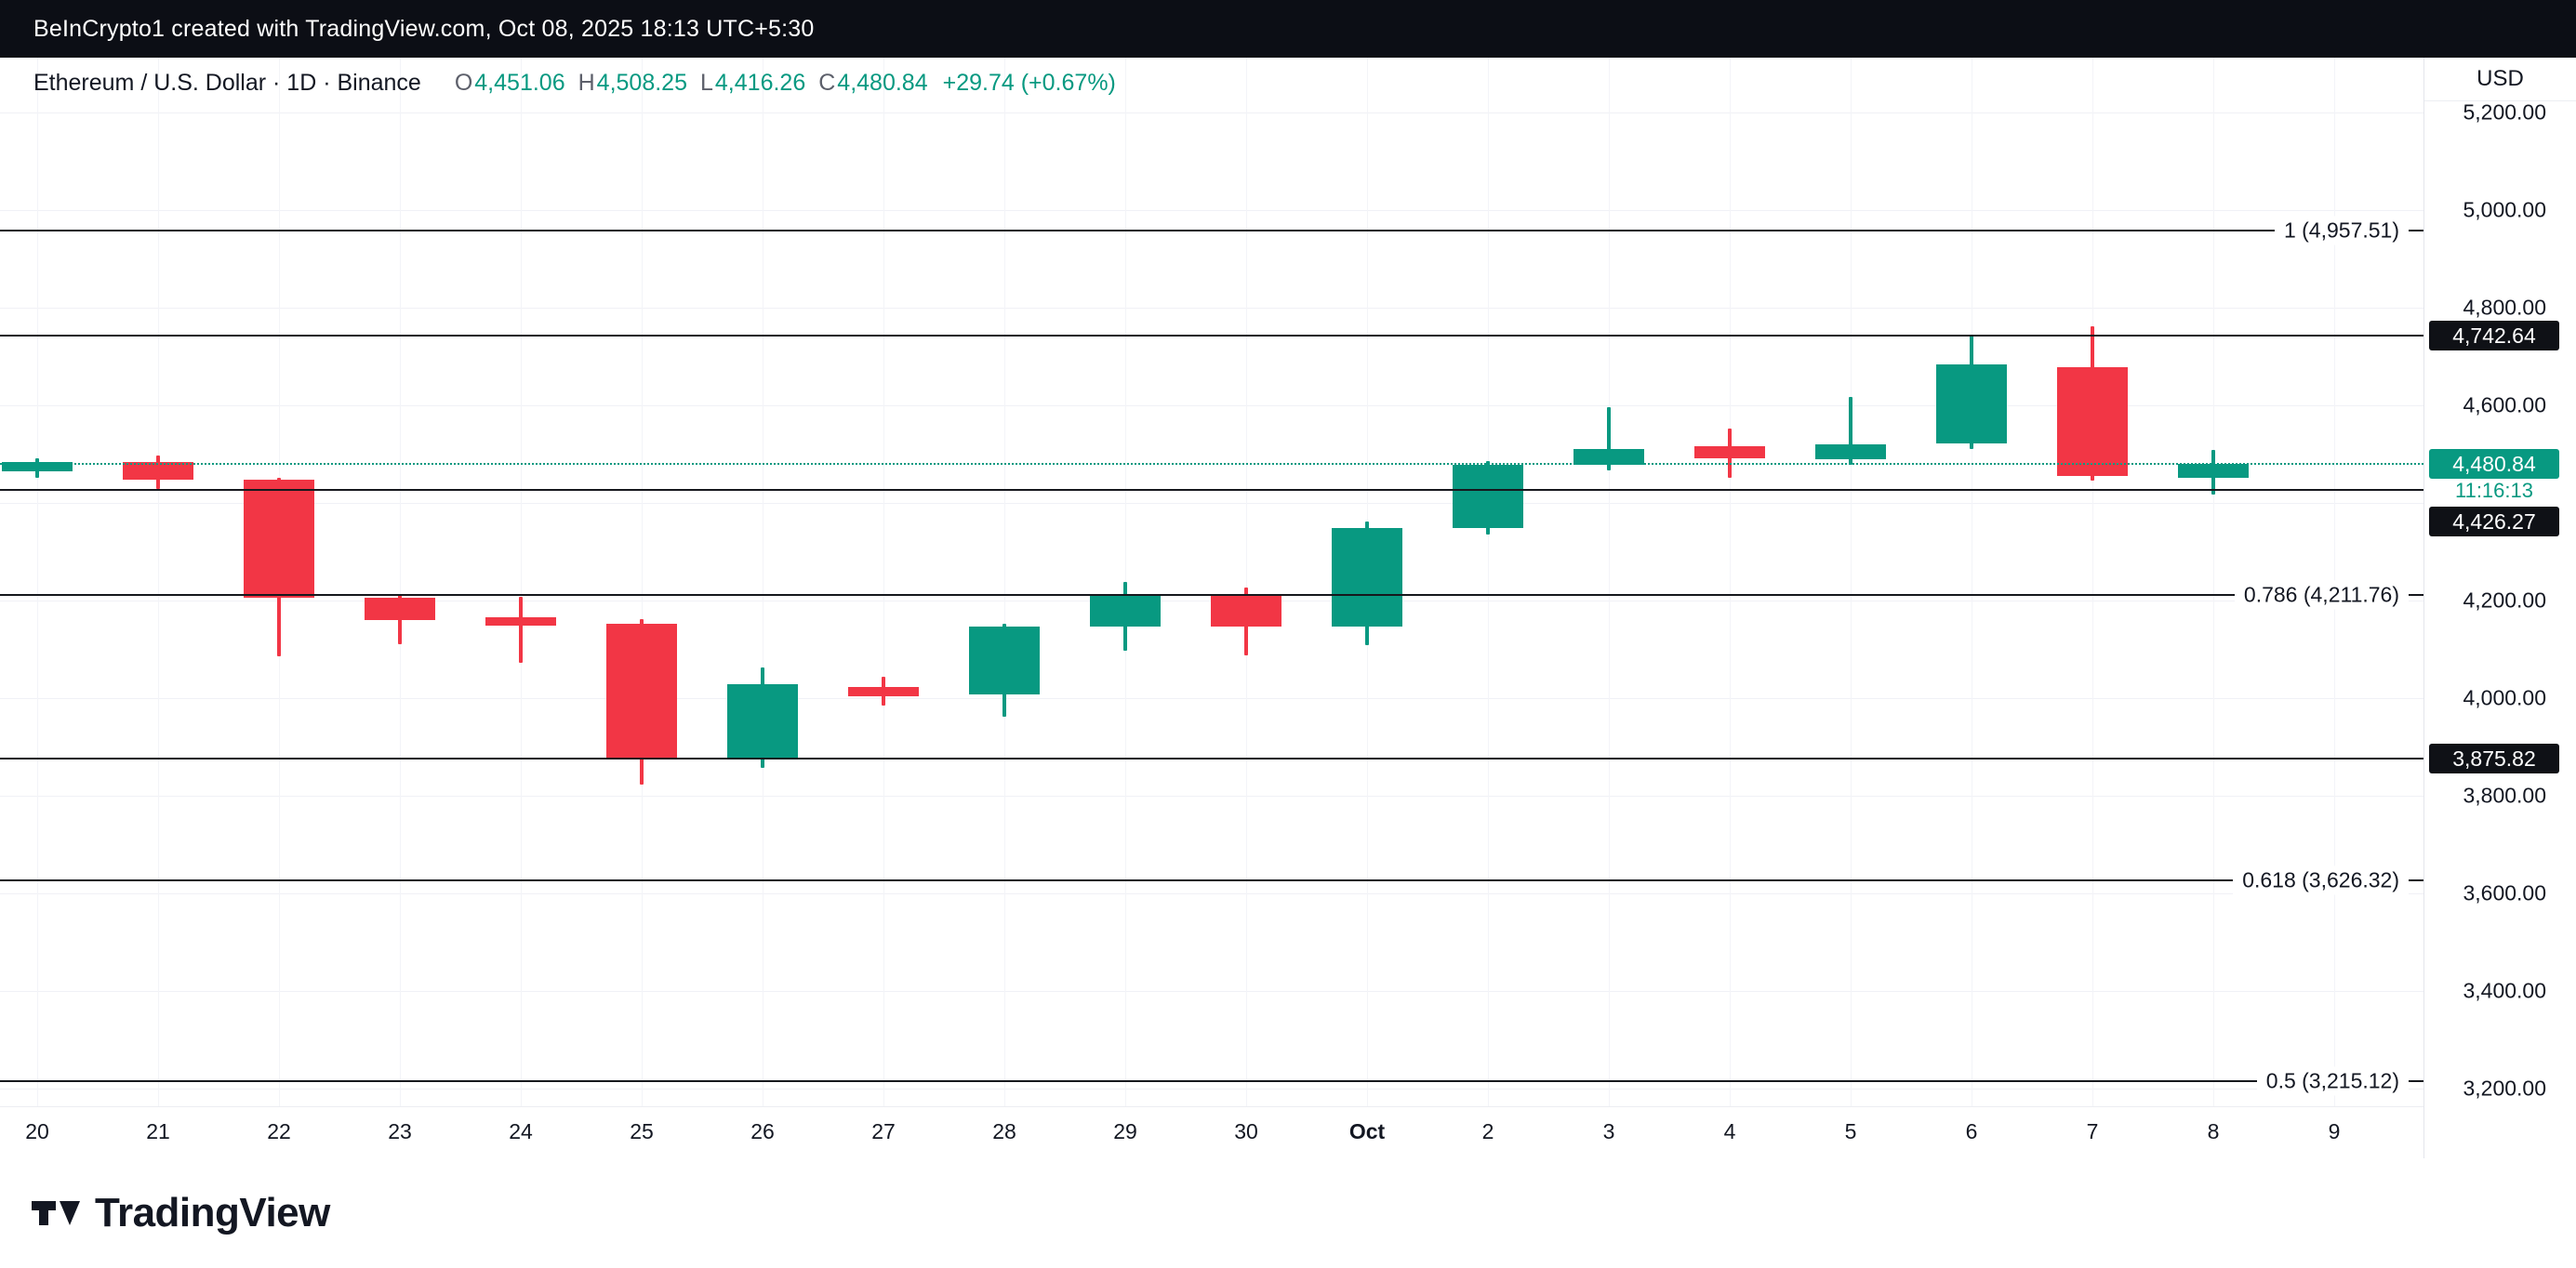 The width and height of the screenshot is (2576, 1268). Describe the element at coordinates (2504, 990) in the screenshot. I see `price-tick-label: 3,400.00` at that location.